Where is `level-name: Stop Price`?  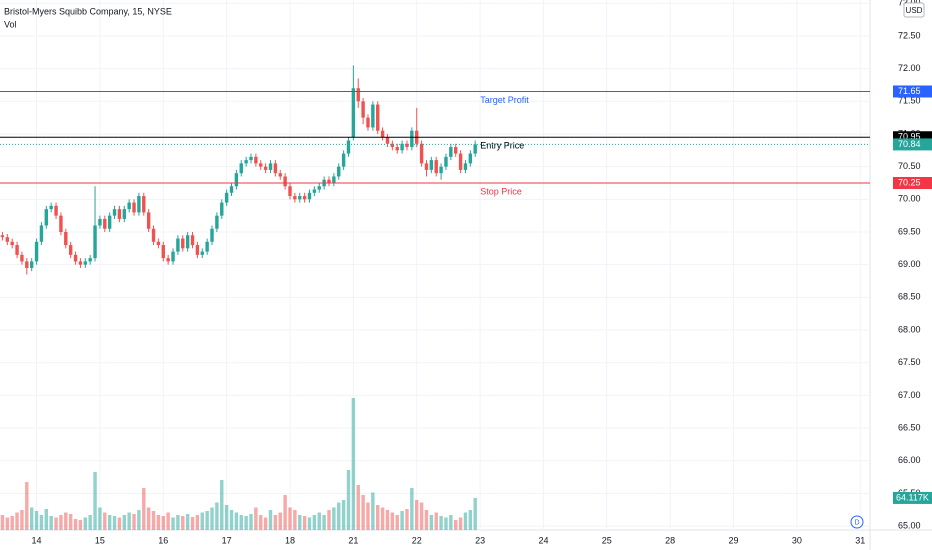 level-name: Stop Price is located at coordinates (501, 191).